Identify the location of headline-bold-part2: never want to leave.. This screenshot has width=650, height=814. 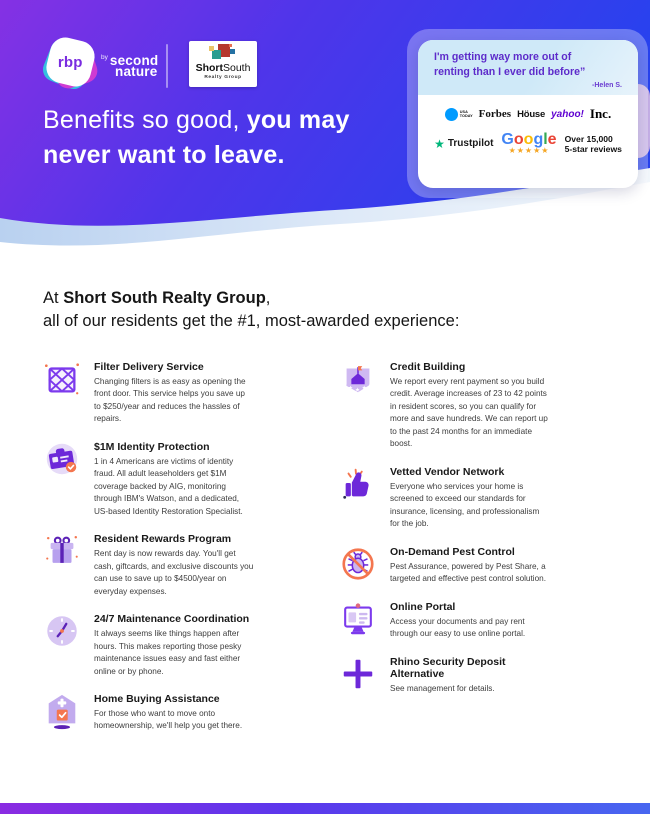
(164, 155).